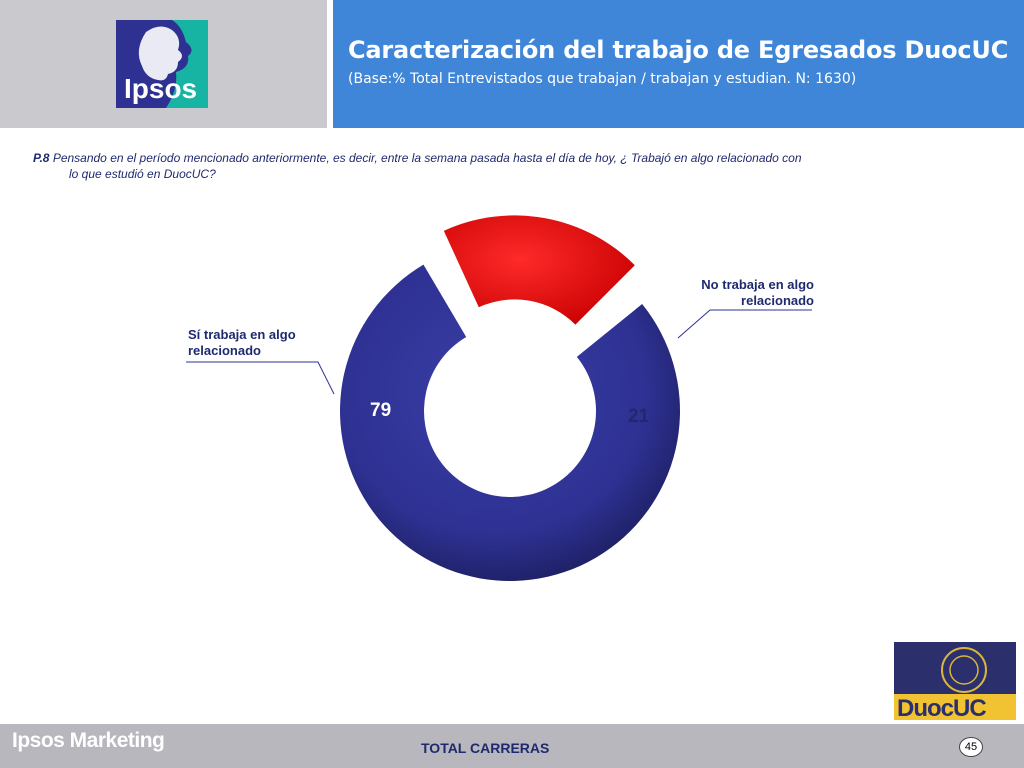  Describe the element at coordinates (757, 292) in the screenshot. I see `slice-label-no: No trabaja en algo relacionado` at that location.